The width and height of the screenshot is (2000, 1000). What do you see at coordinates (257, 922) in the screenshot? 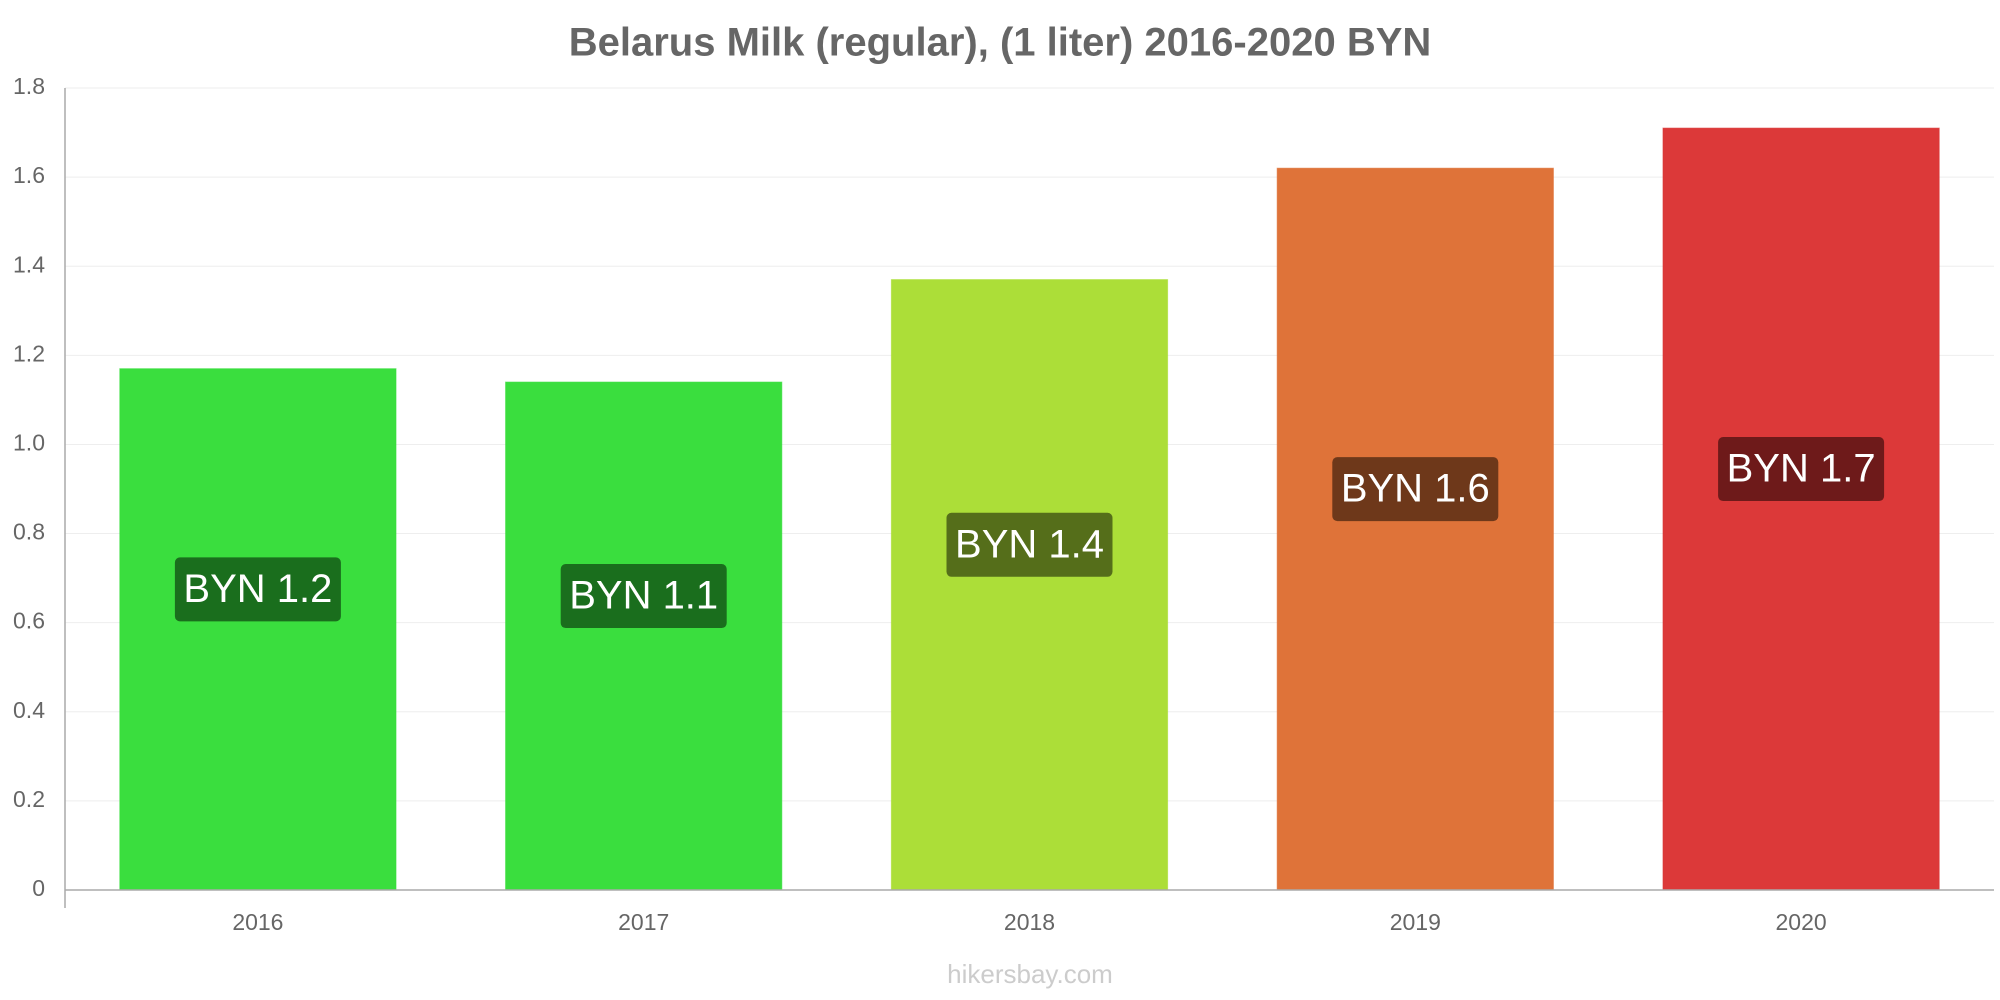
I see `x-tick-label: 2016` at bounding box center [257, 922].